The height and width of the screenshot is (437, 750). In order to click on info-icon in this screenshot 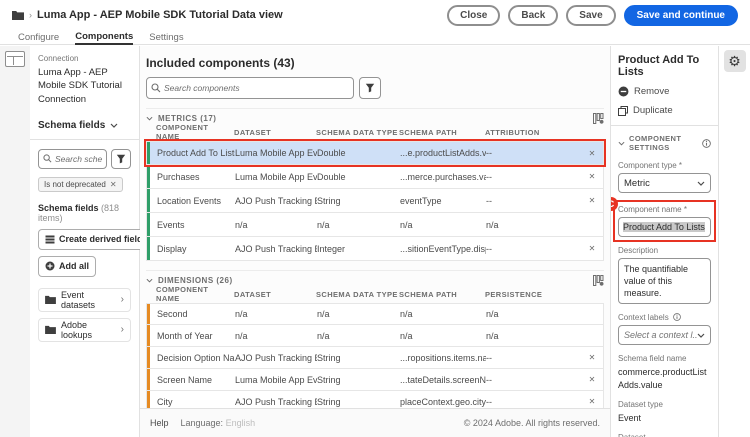, I will do `click(677, 317)`.